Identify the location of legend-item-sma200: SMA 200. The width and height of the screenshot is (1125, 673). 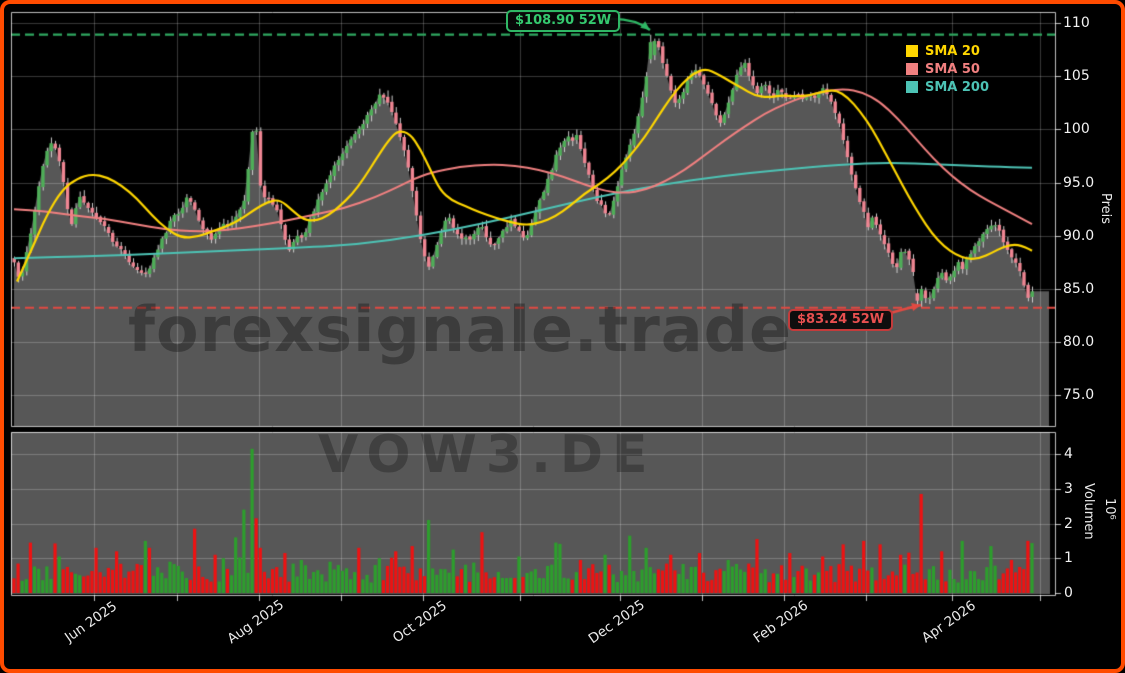
(947, 87).